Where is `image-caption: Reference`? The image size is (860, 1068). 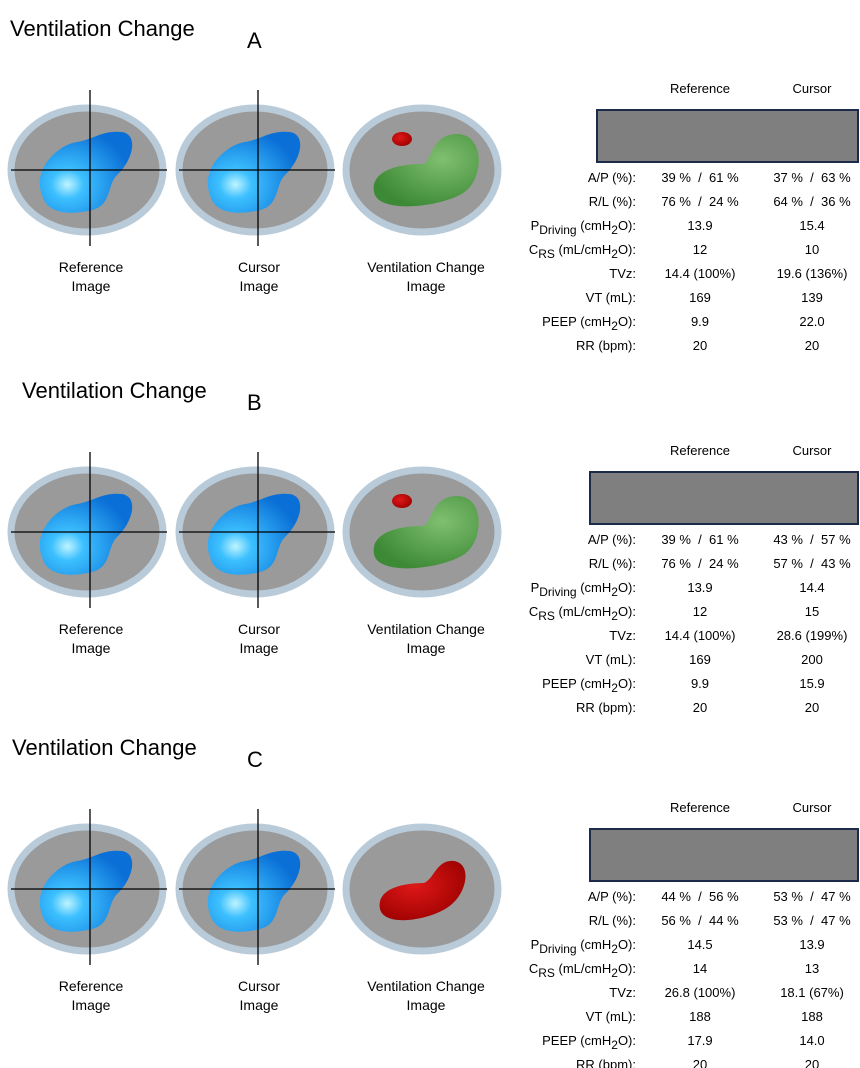 image-caption: Reference is located at coordinates (91, 986).